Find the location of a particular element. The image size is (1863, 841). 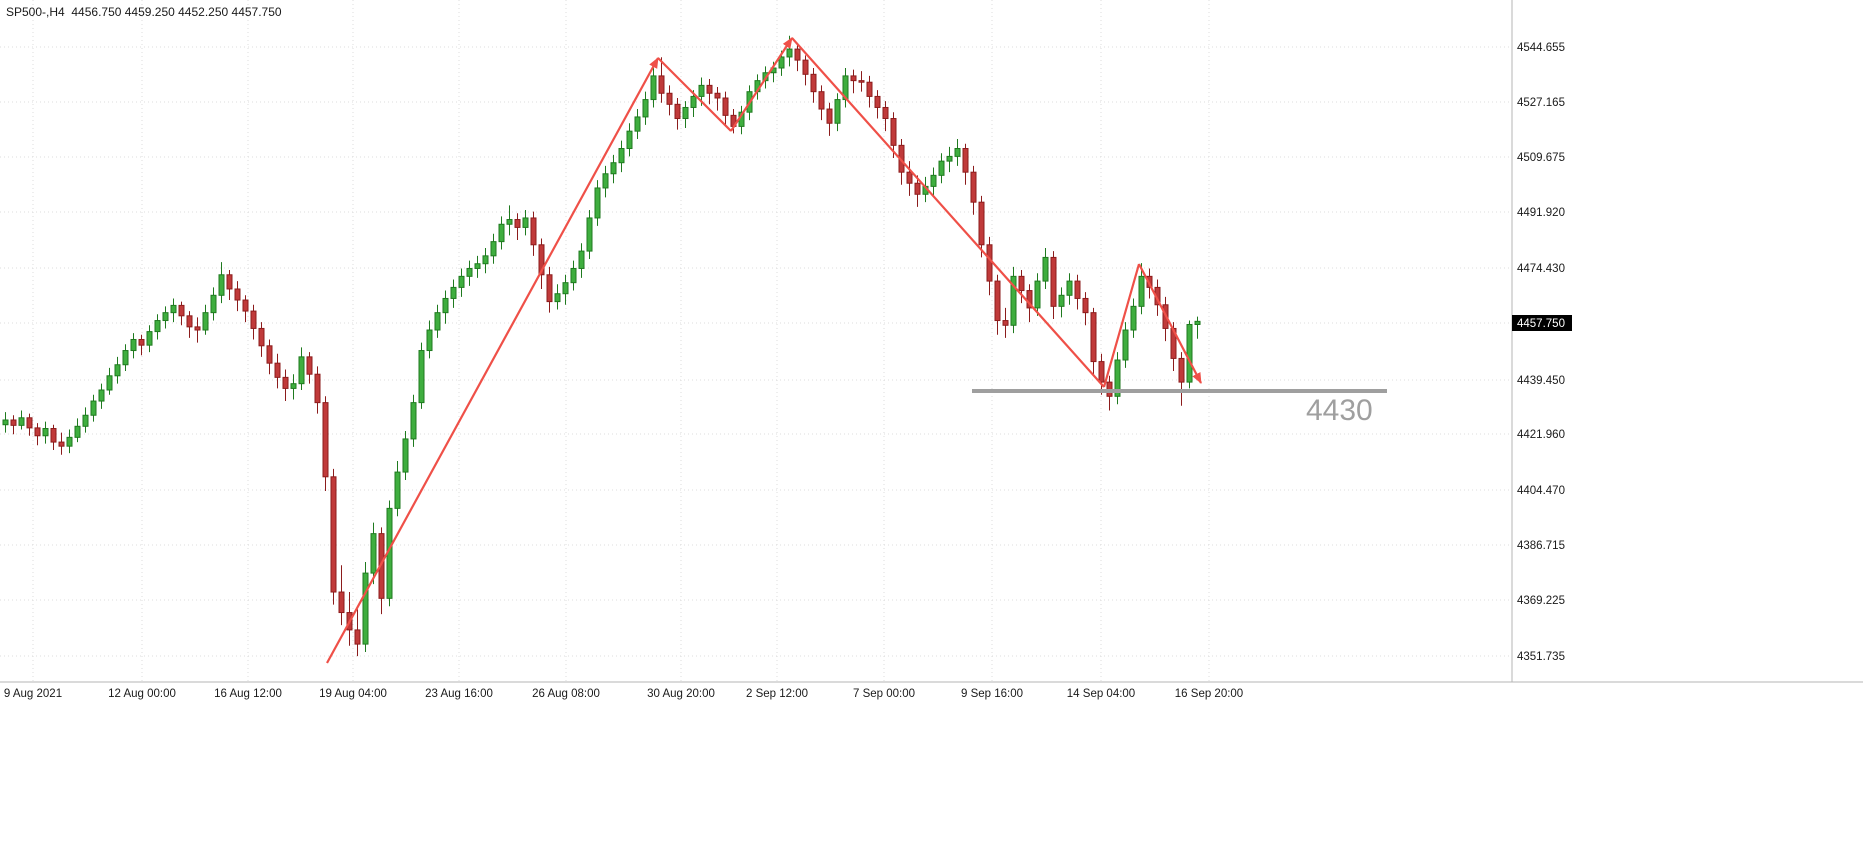

price-axis-label: 4404.470 is located at coordinates (1541, 491).